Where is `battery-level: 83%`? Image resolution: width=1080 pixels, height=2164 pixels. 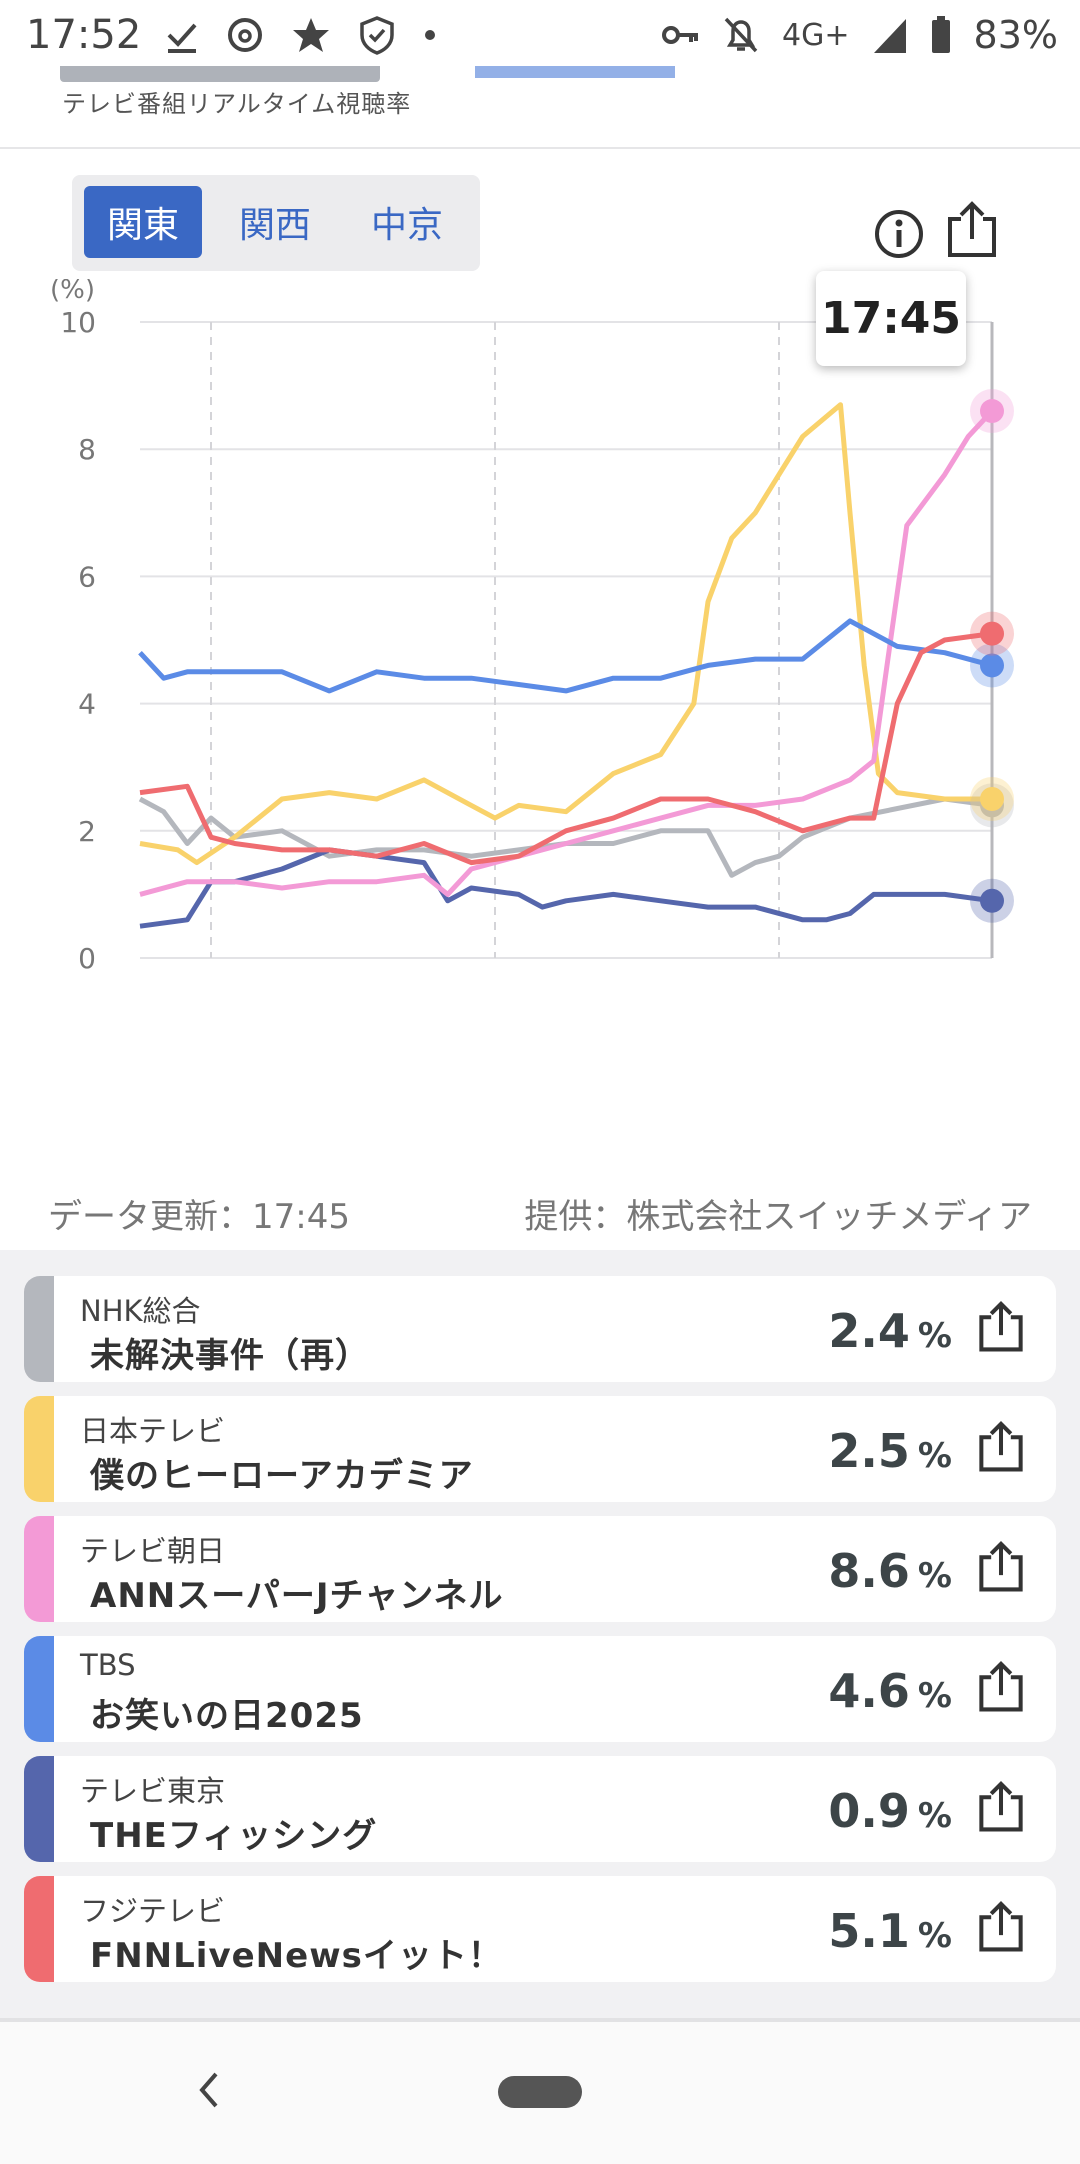
battery-level: 83% is located at coordinates (1015, 35).